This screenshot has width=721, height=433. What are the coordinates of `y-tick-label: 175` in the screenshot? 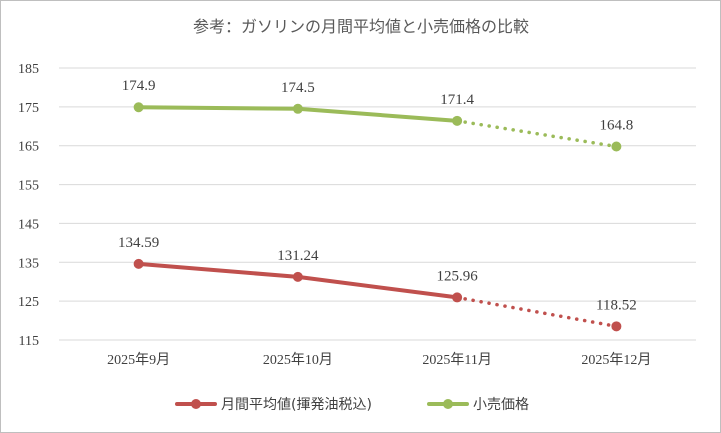 It's located at (28, 108).